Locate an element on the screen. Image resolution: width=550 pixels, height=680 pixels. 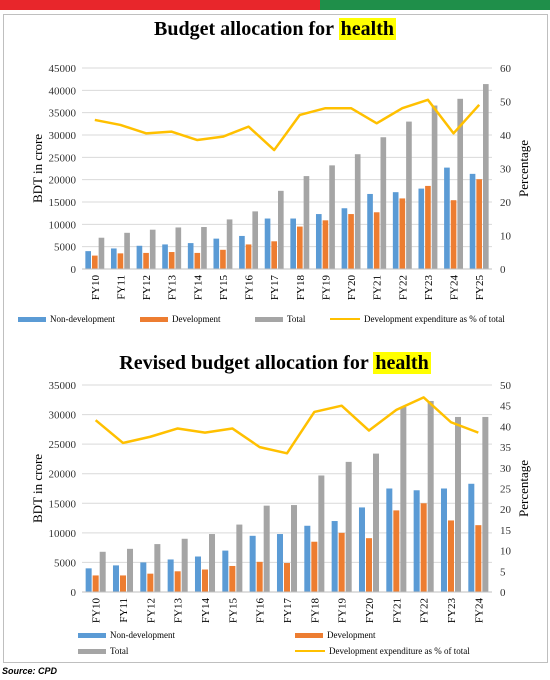
x-tick-label: FY21 is located at coordinates (378, 287).